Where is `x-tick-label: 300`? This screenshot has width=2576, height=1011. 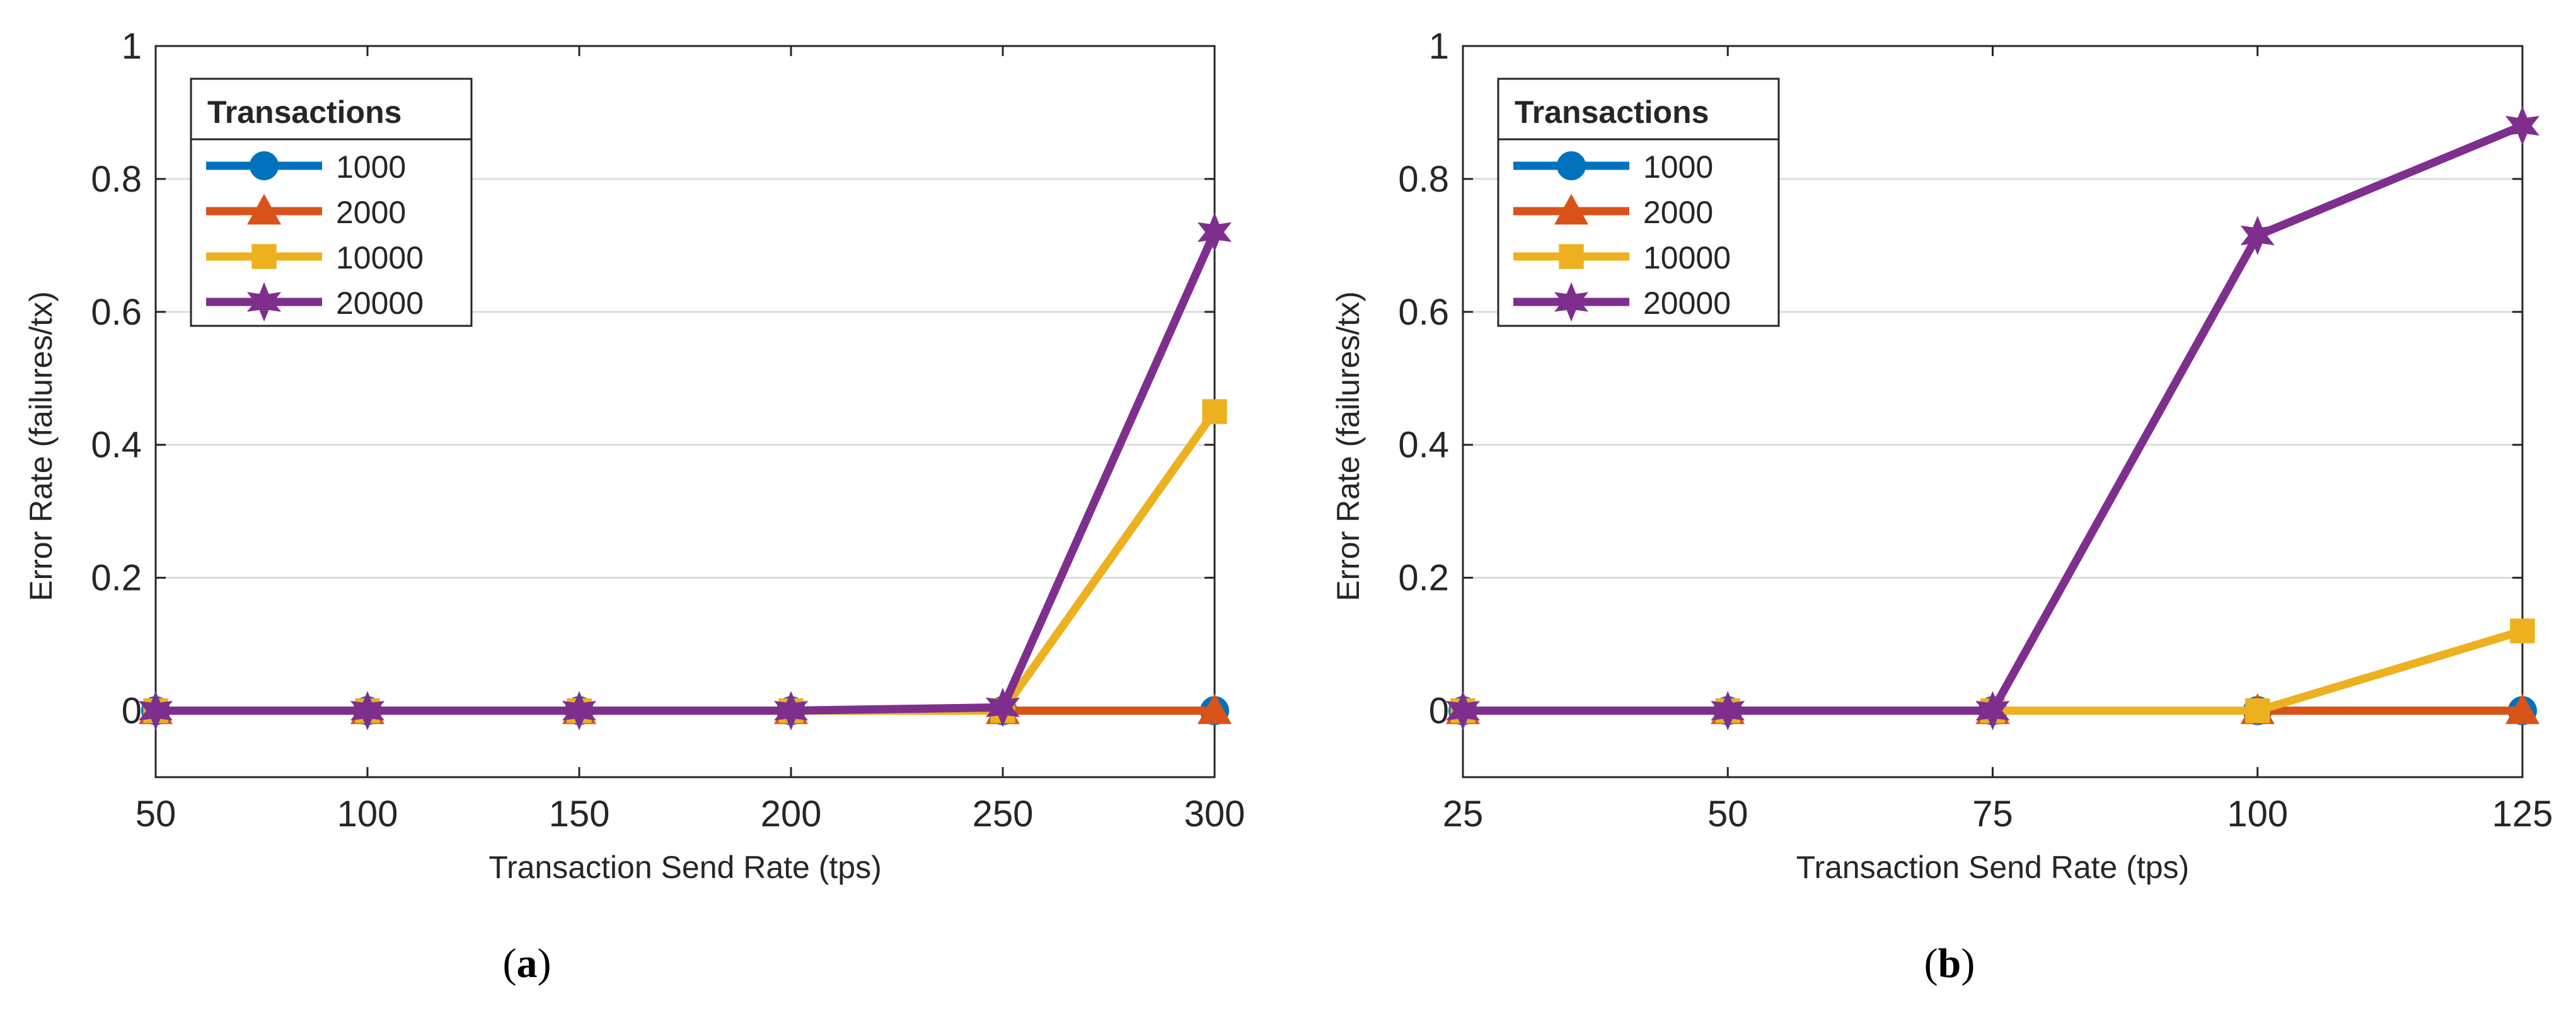 x-tick-label: 300 is located at coordinates (1215, 815).